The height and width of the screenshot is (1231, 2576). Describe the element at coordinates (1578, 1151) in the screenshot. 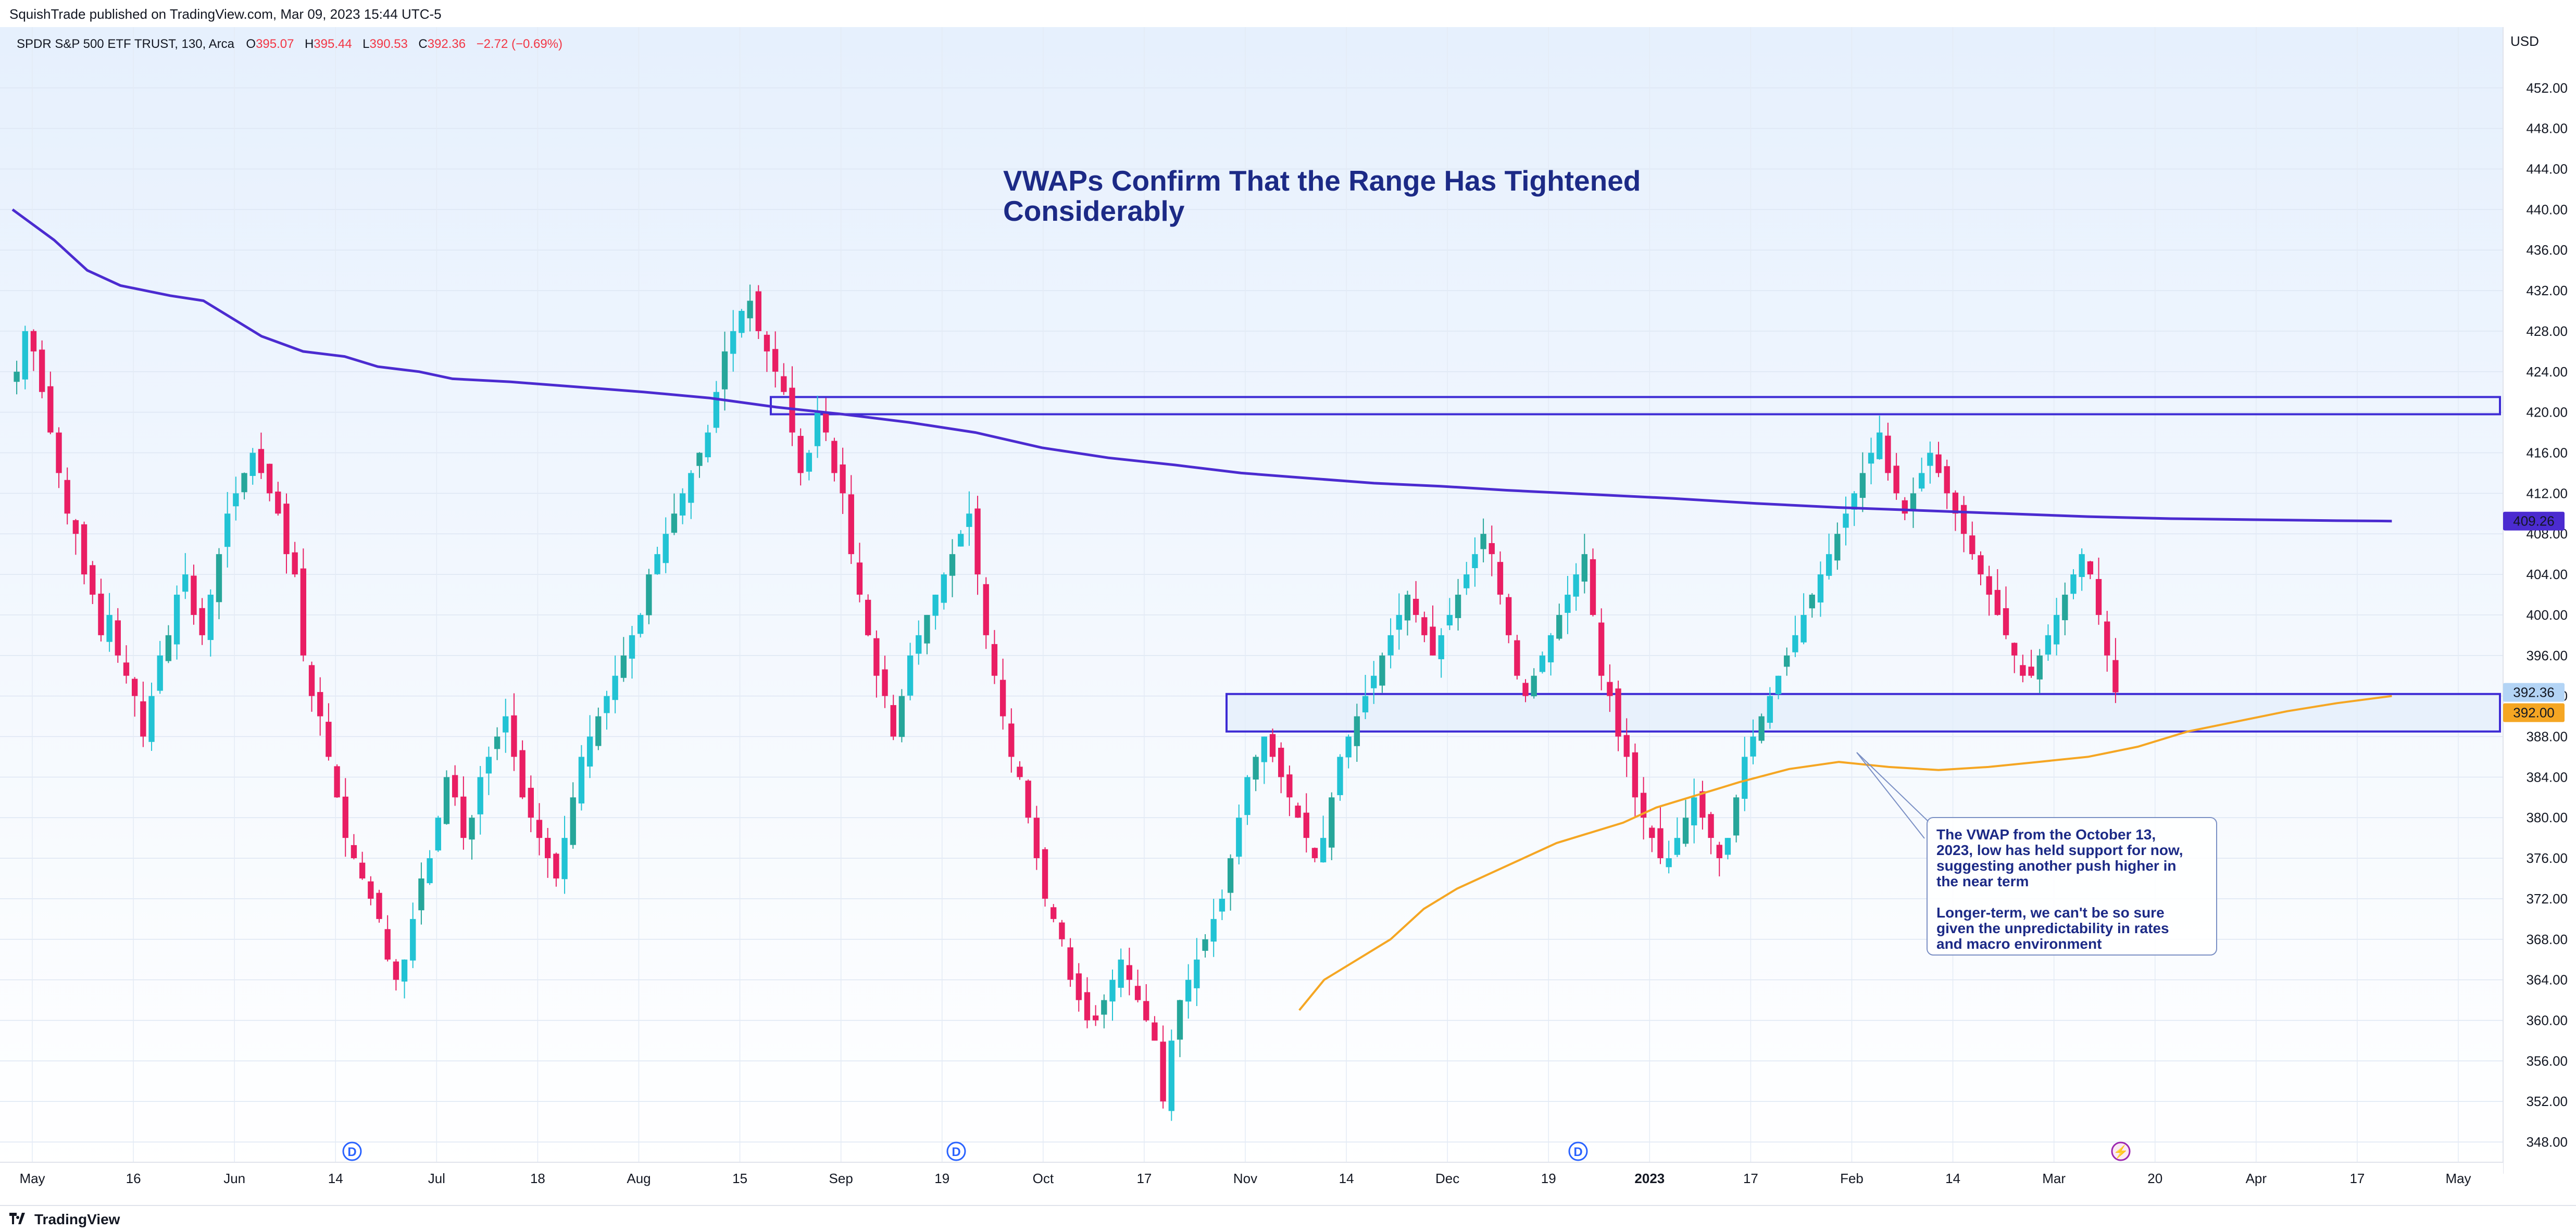

I see `dividend-marker` at that location.